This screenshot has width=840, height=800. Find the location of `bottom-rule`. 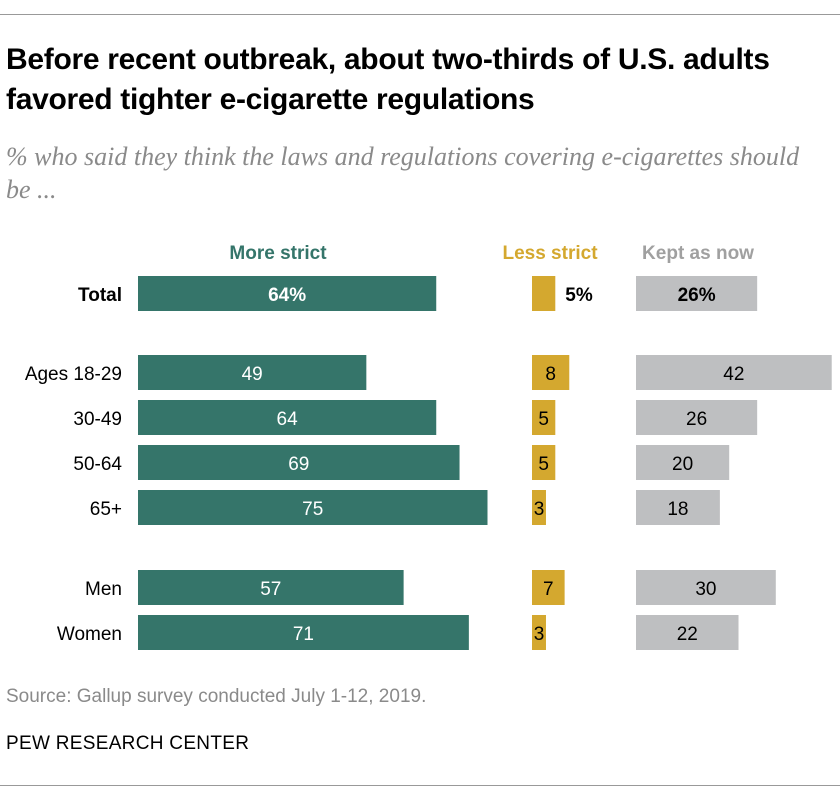

bottom-rule is located at coordinates (420, 785).